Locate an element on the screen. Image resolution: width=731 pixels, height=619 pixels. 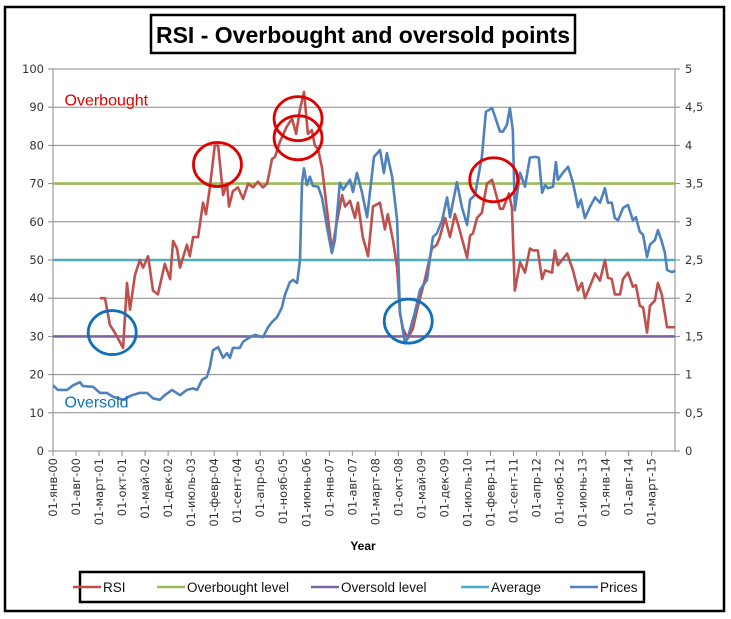
x-tick-label: 01-июль-03 is located at coordinates (191, 492).